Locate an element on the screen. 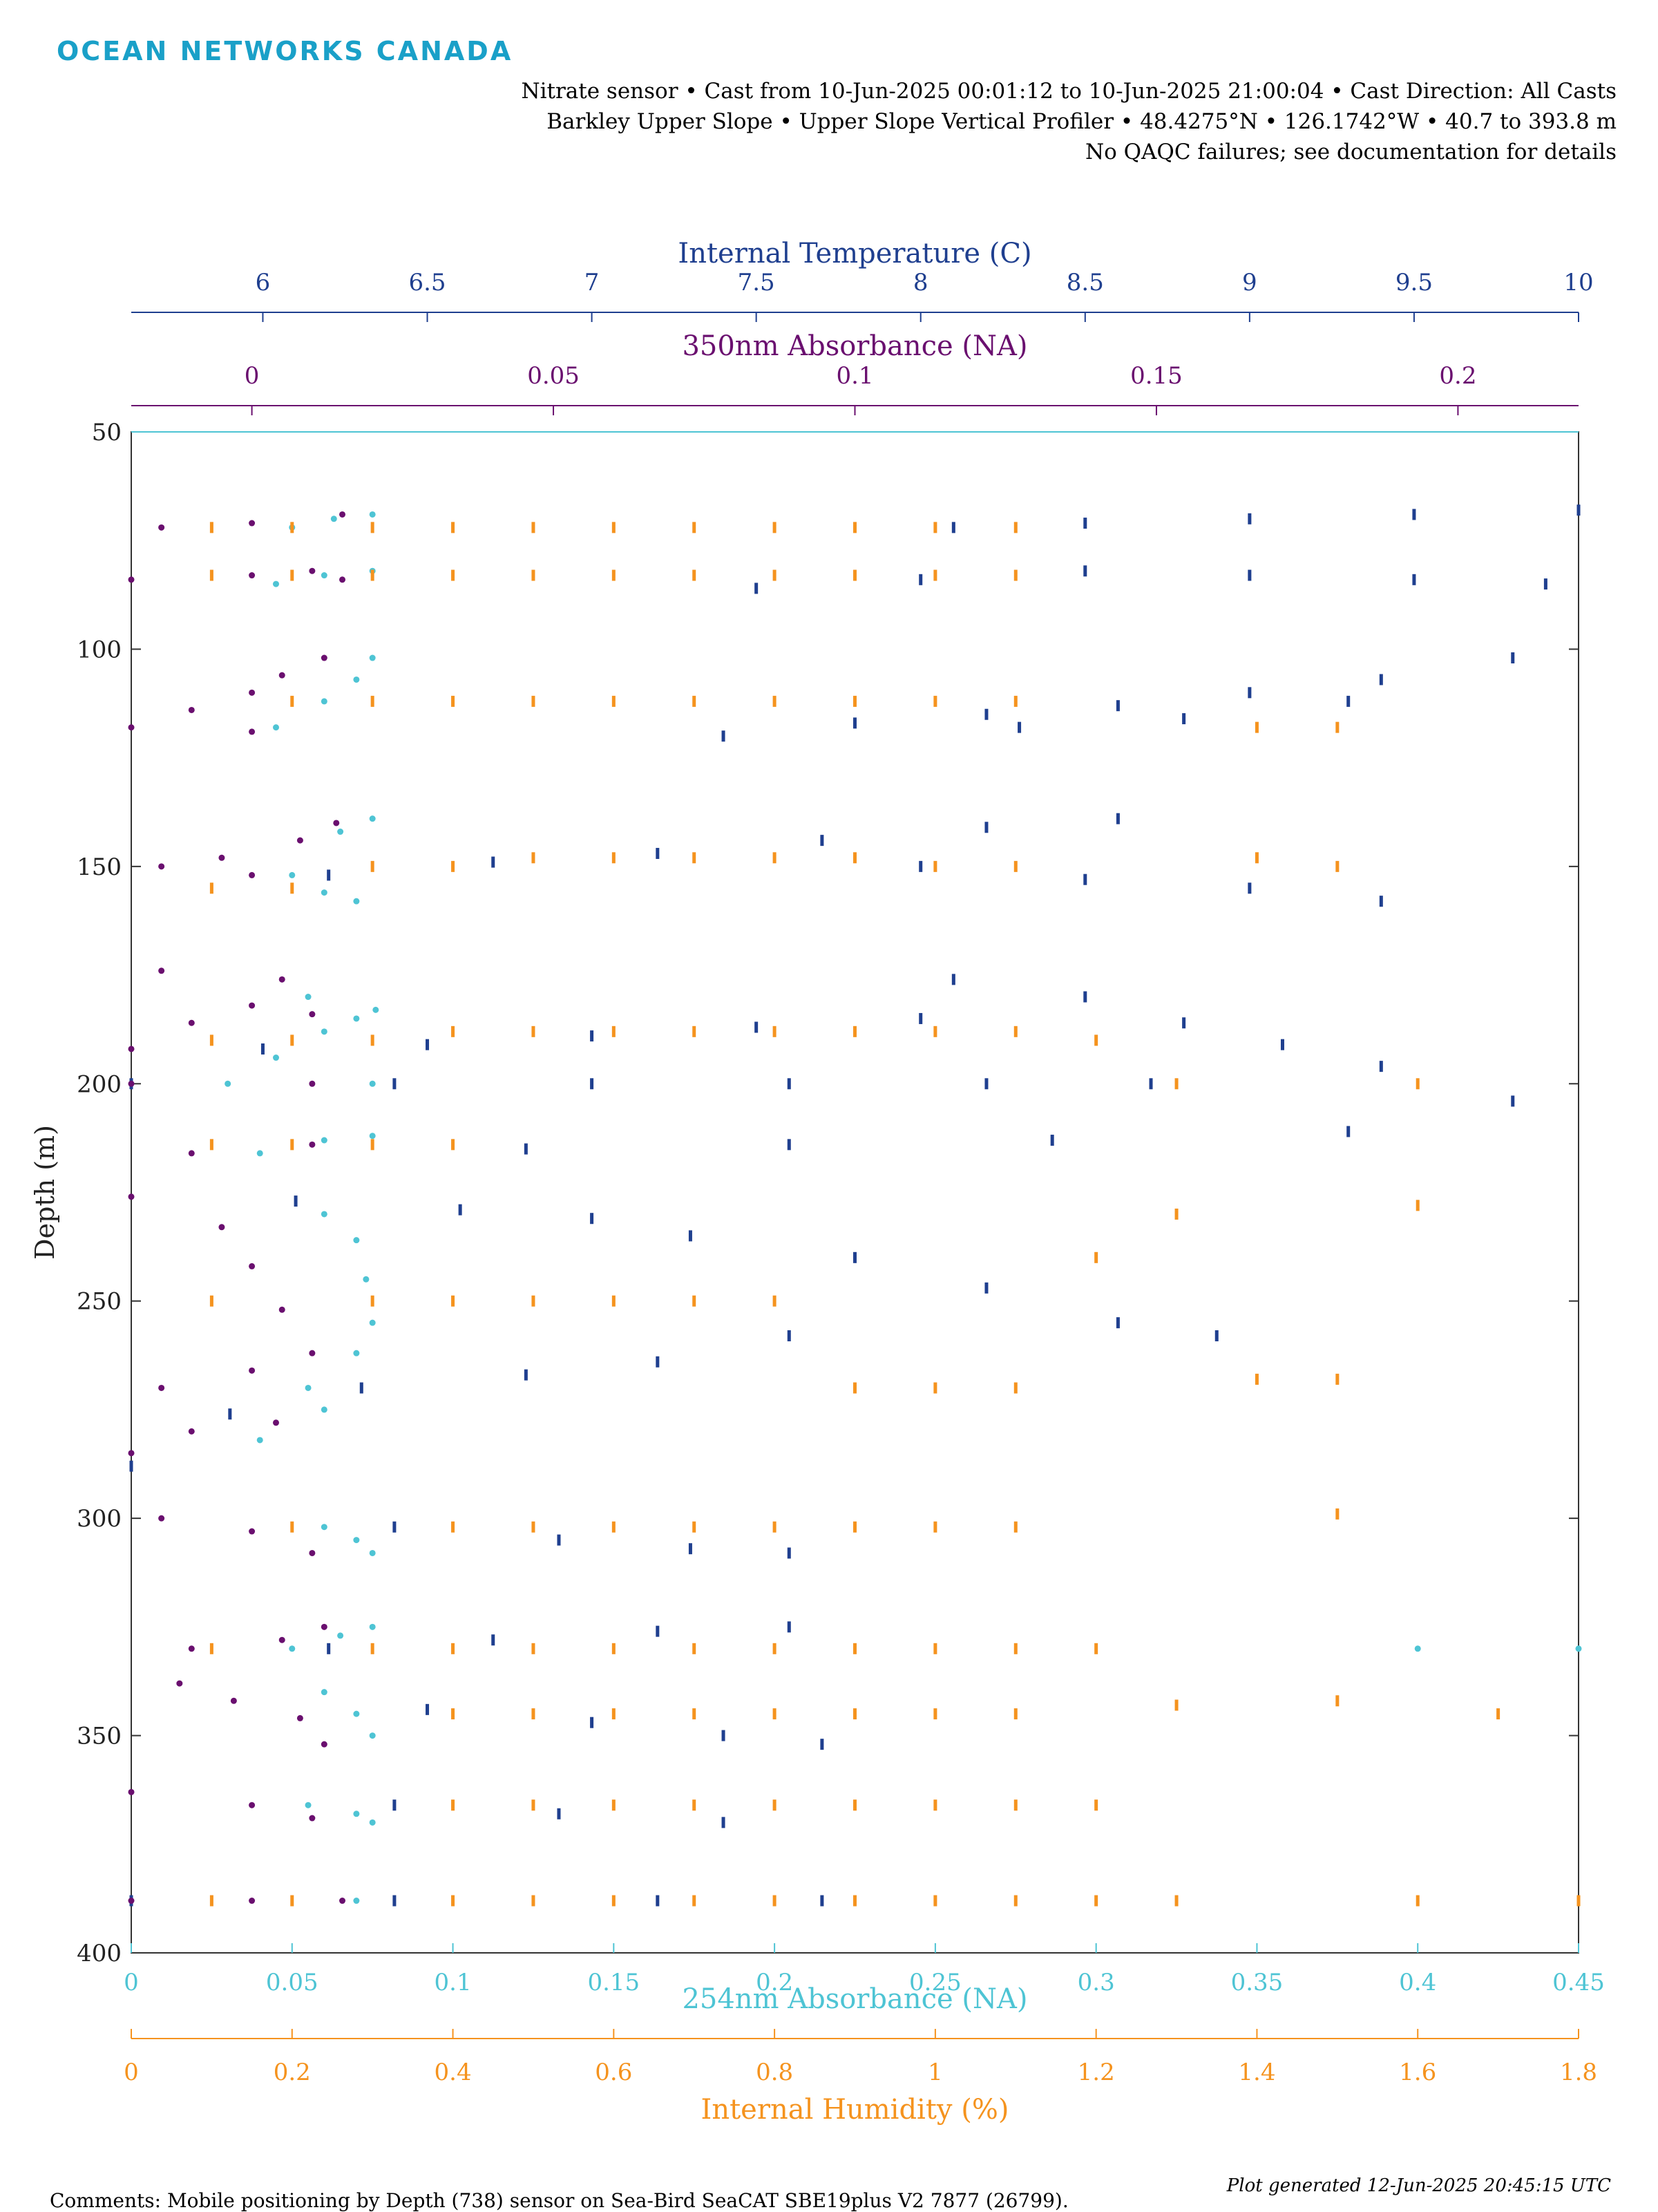 Image resolution: width=1658 pixels, height=2212 pixels. humidity-tick-label: 1.8 is located at coordinates (1578, 2072).